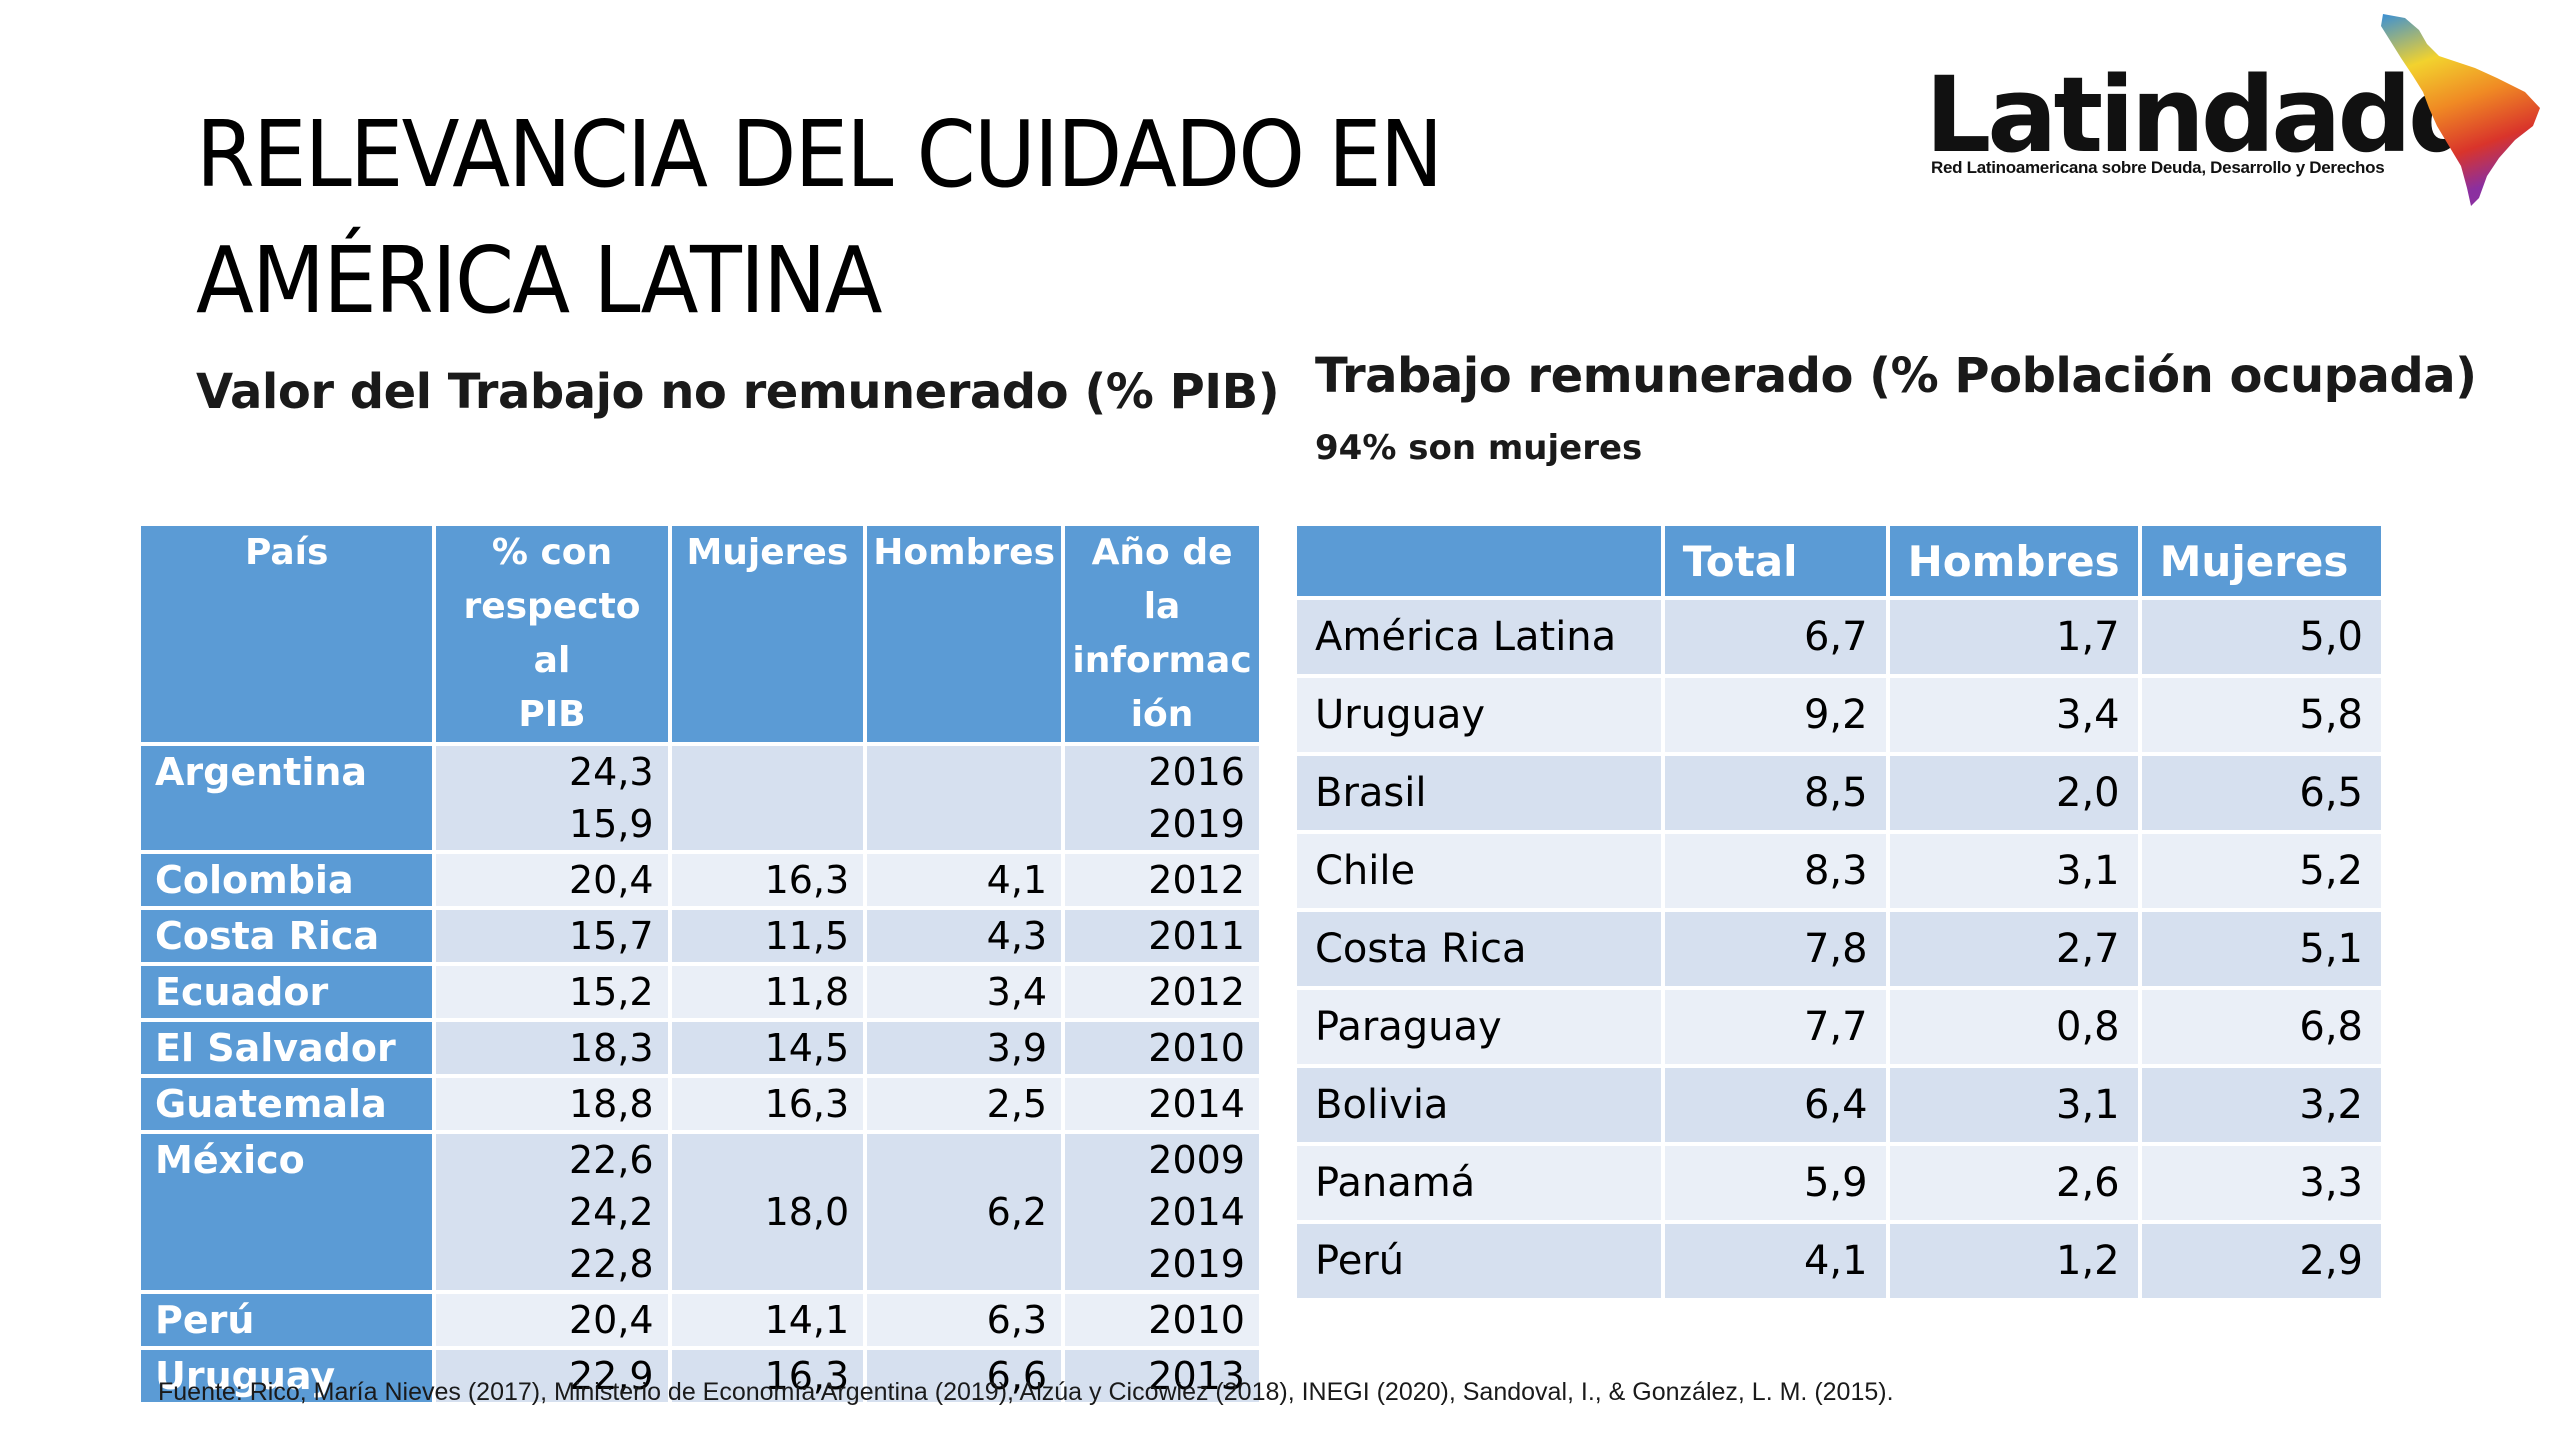 The image size is (2560, 1440). Describe the element at coordinates (1479, 448) in the screenshot. I see `women-share-note: 94% son mujeres` at that location.